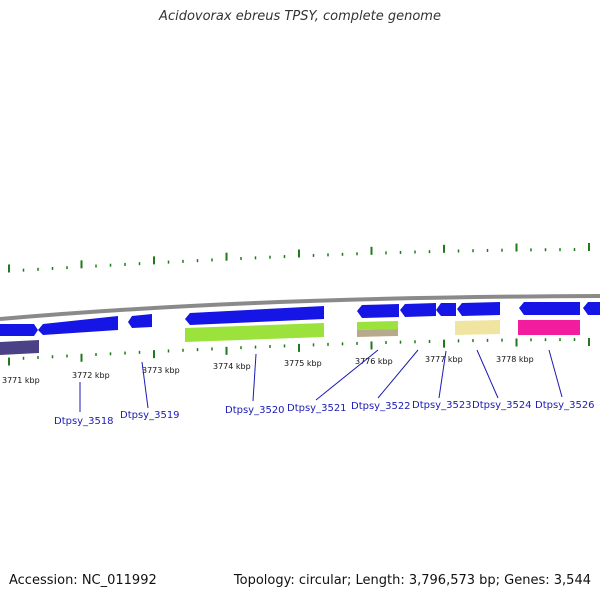  Describe the element at coordinates (317, 408) in the screenshot. I see `gene-label-dtpsy-3521: Dtpsy_3521` at that location.